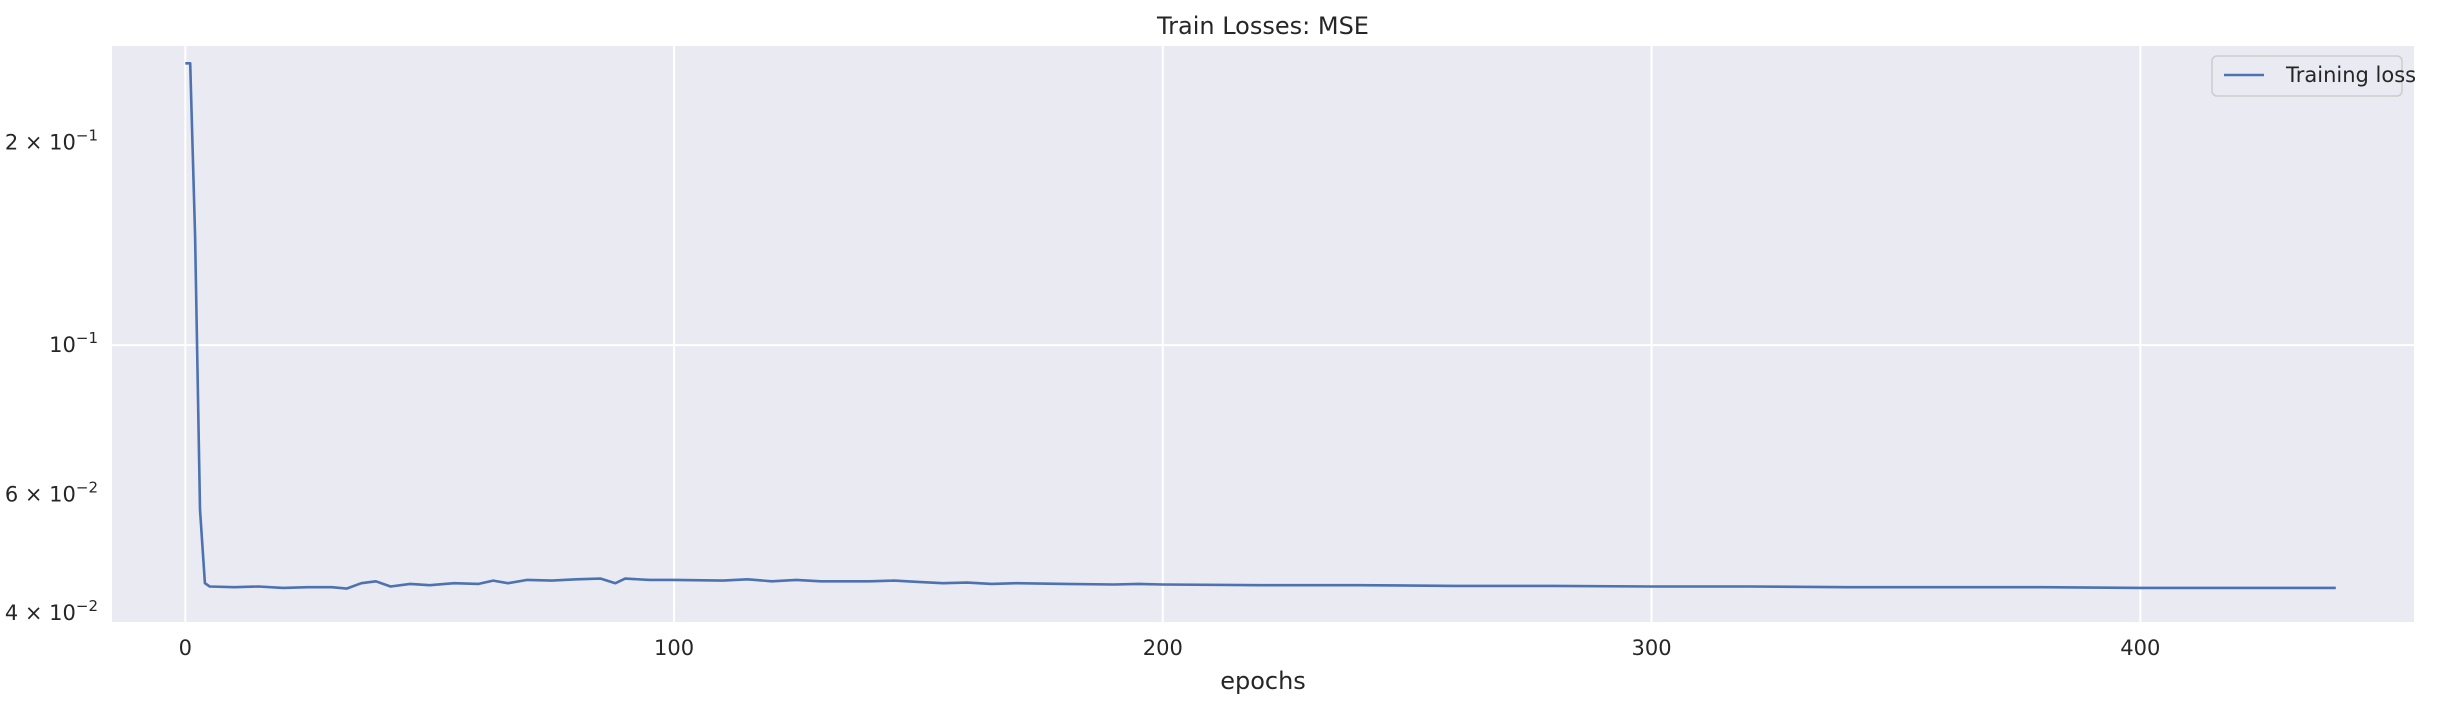 The image size is (2450, 709). What do you see at coordinates (1263, 681) in the screenshot?
I see `x-axis-label: epochs` at bounding box center [1263, 681].